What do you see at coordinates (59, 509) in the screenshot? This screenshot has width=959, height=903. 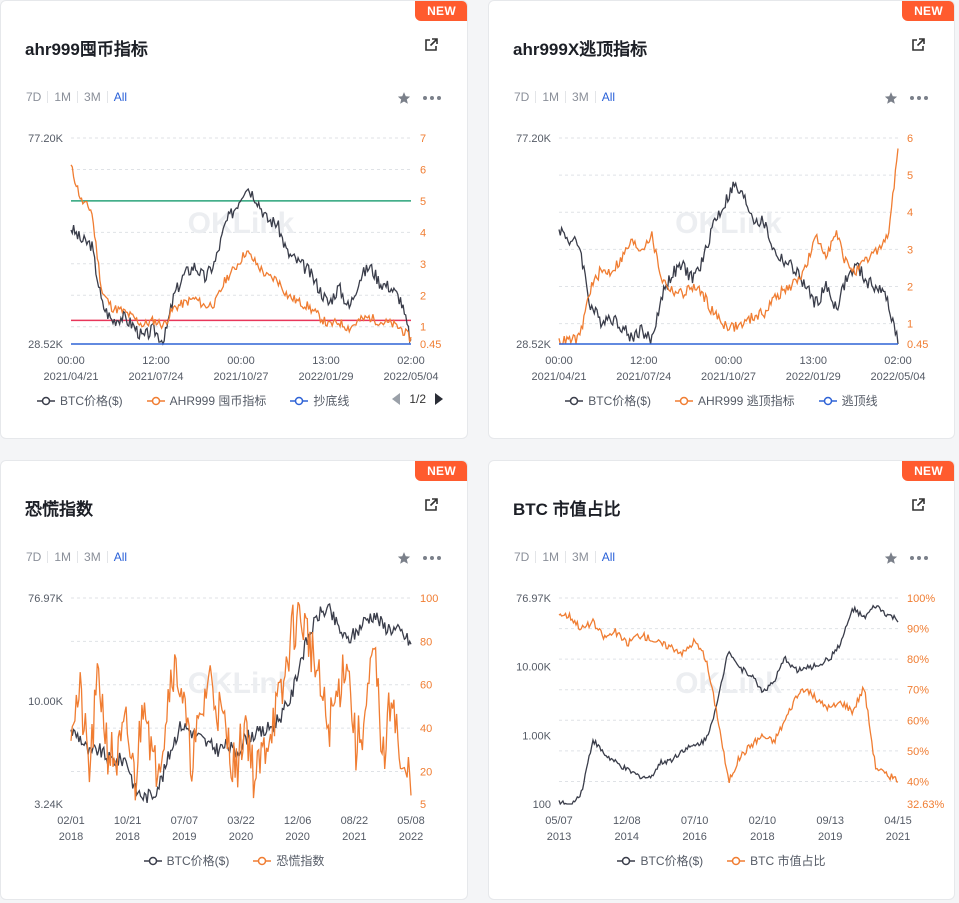 I see `card-title: 恐慌指数` at bounding box center [59, 509].